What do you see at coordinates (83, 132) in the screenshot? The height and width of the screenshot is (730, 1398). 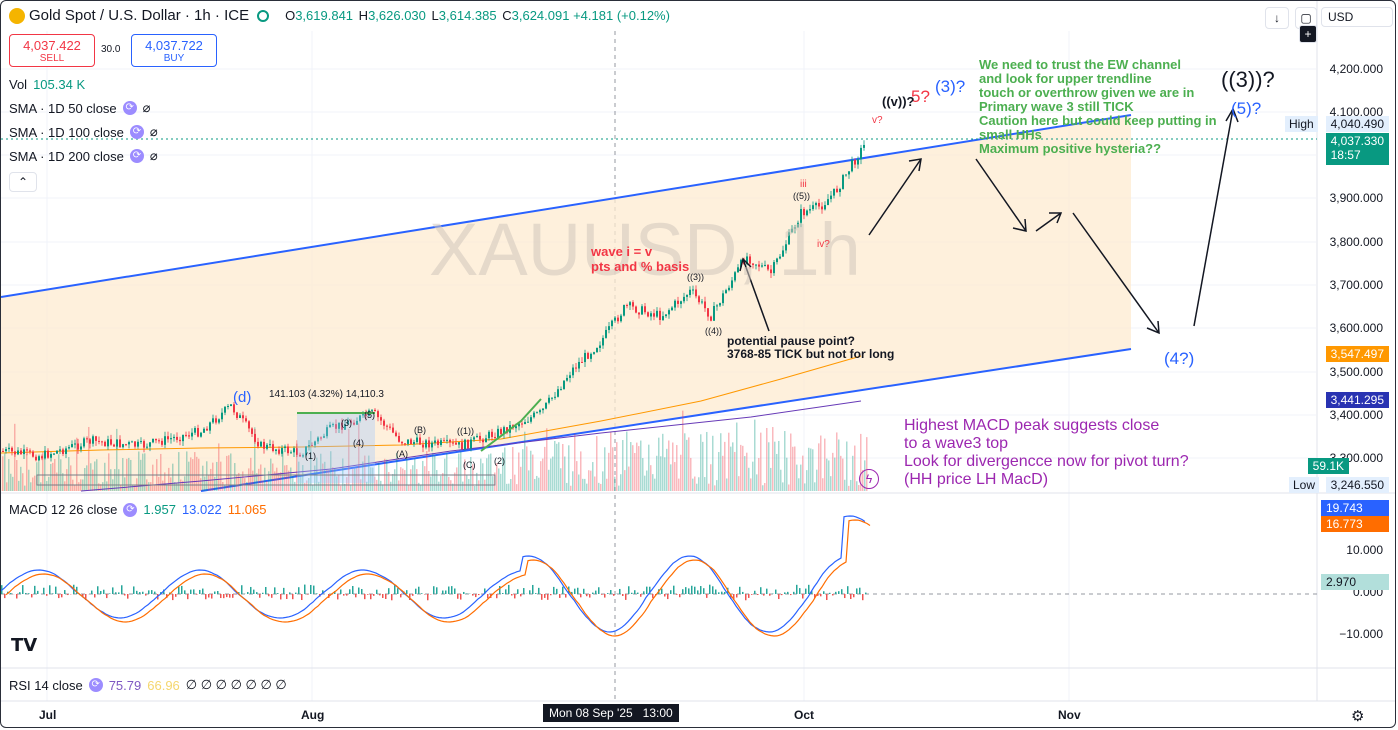 I see `sma100-legend: SMA · 1D 100 close ⟳ ⌀` at bounding box center [83, 132].